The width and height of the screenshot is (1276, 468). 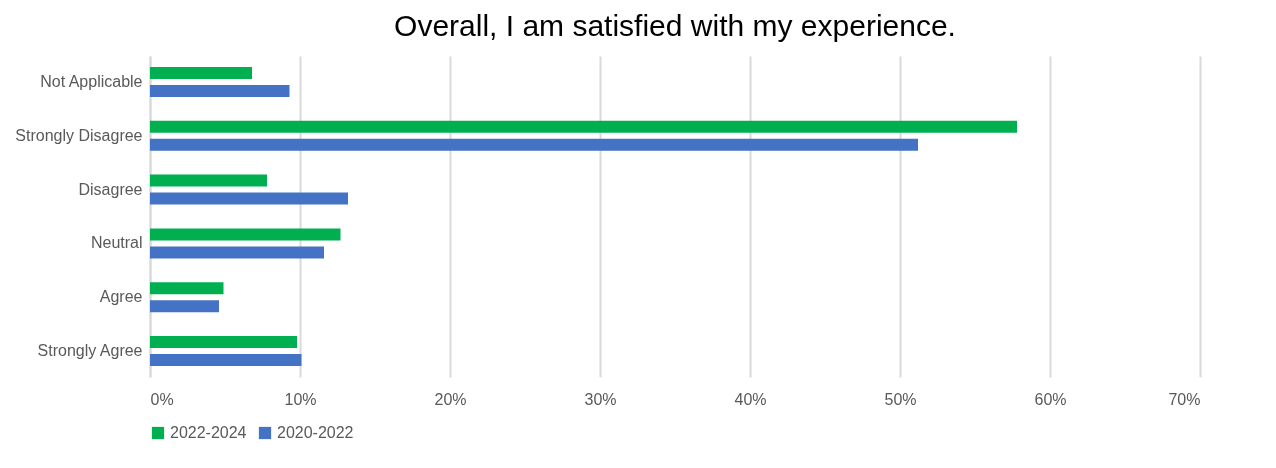 I want to click on y-tick-label: Not Applicable, so click(x=91, y=82).